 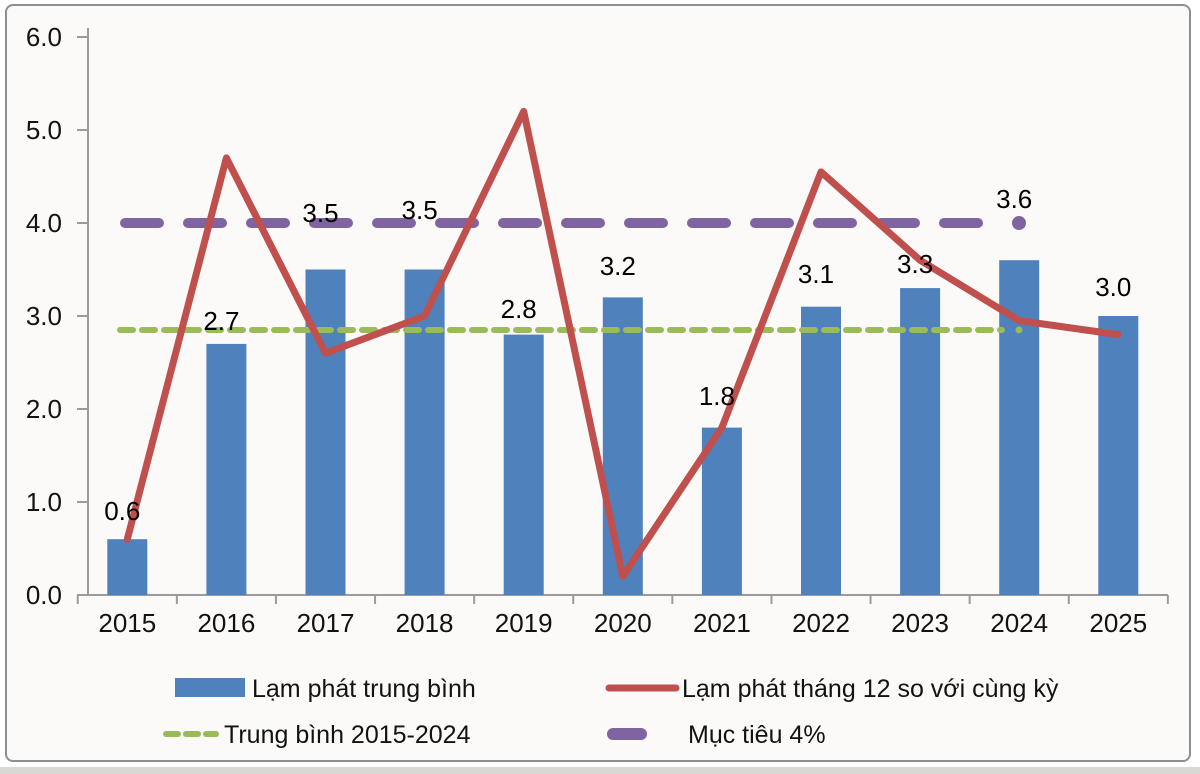 What do you see at coordinates (623, 623) in the screenshot?
I see `x-category-label: 2020` at bounding box center [623, 623].